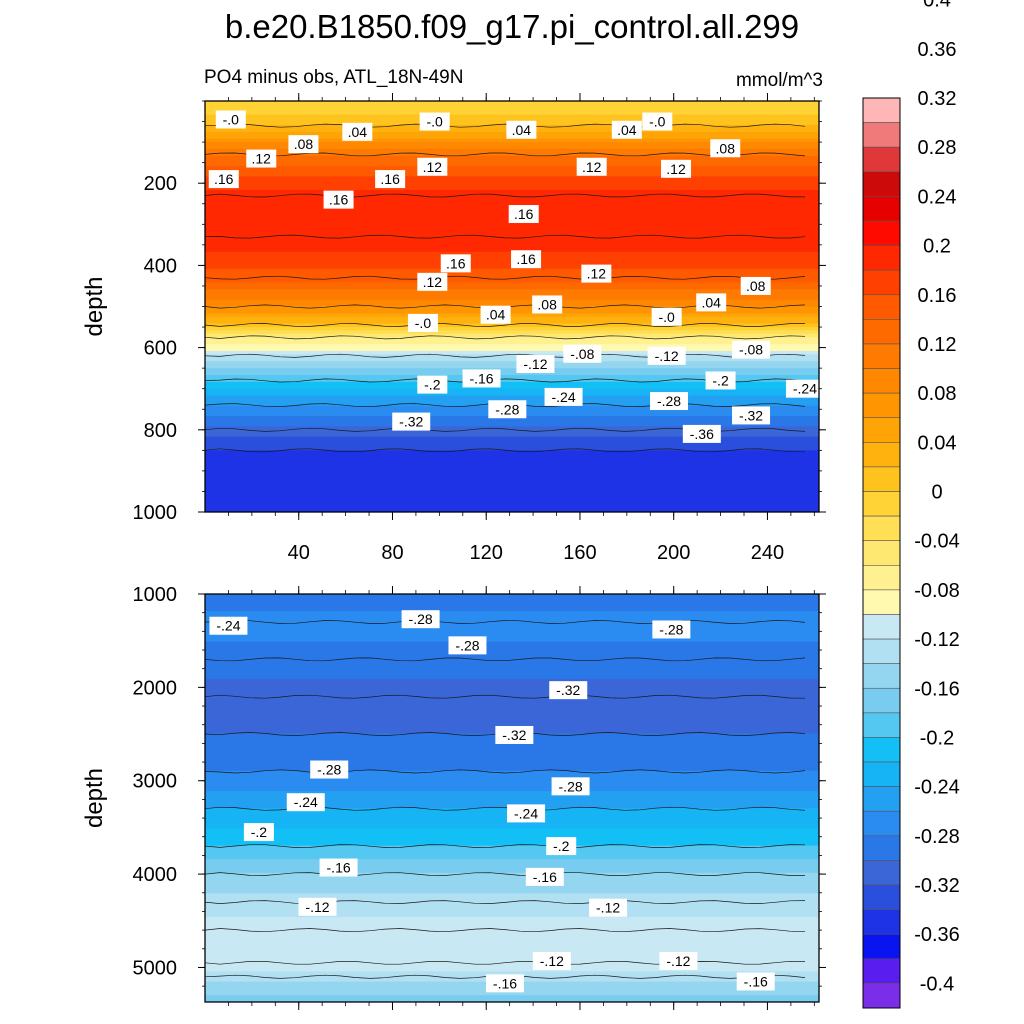  What do you see at coordinates (701, 433) in the screenshot?
I see `upper-contour-label: -.36` at bounding box center [701, 433].